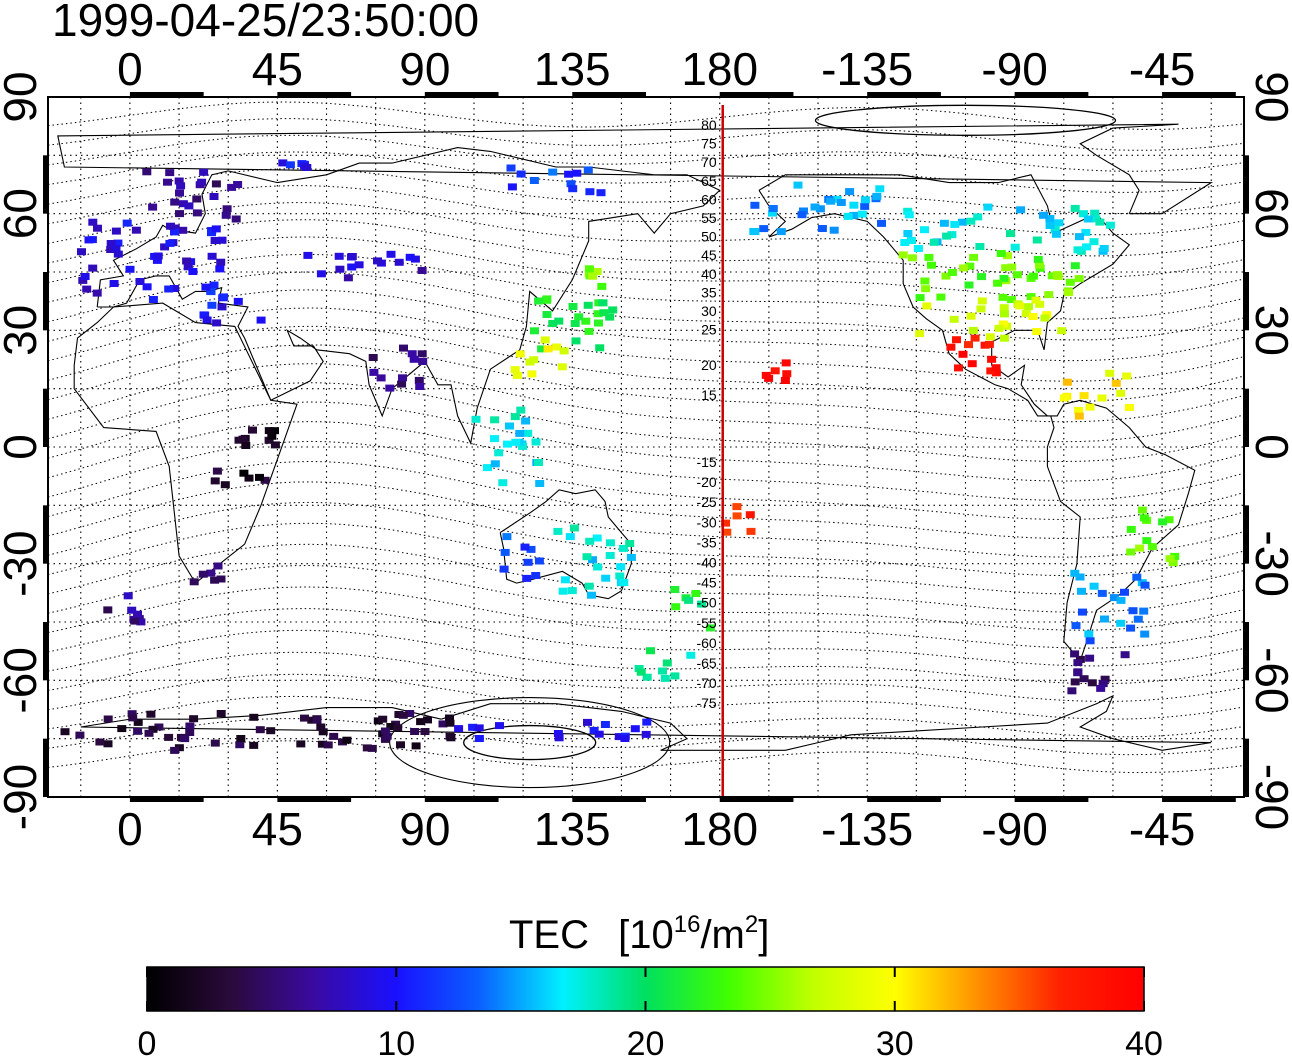  What do you see at coordinates (709, 144) in the screenshot?
I see `mlat-label: 75` at bounding box center [709, 144].